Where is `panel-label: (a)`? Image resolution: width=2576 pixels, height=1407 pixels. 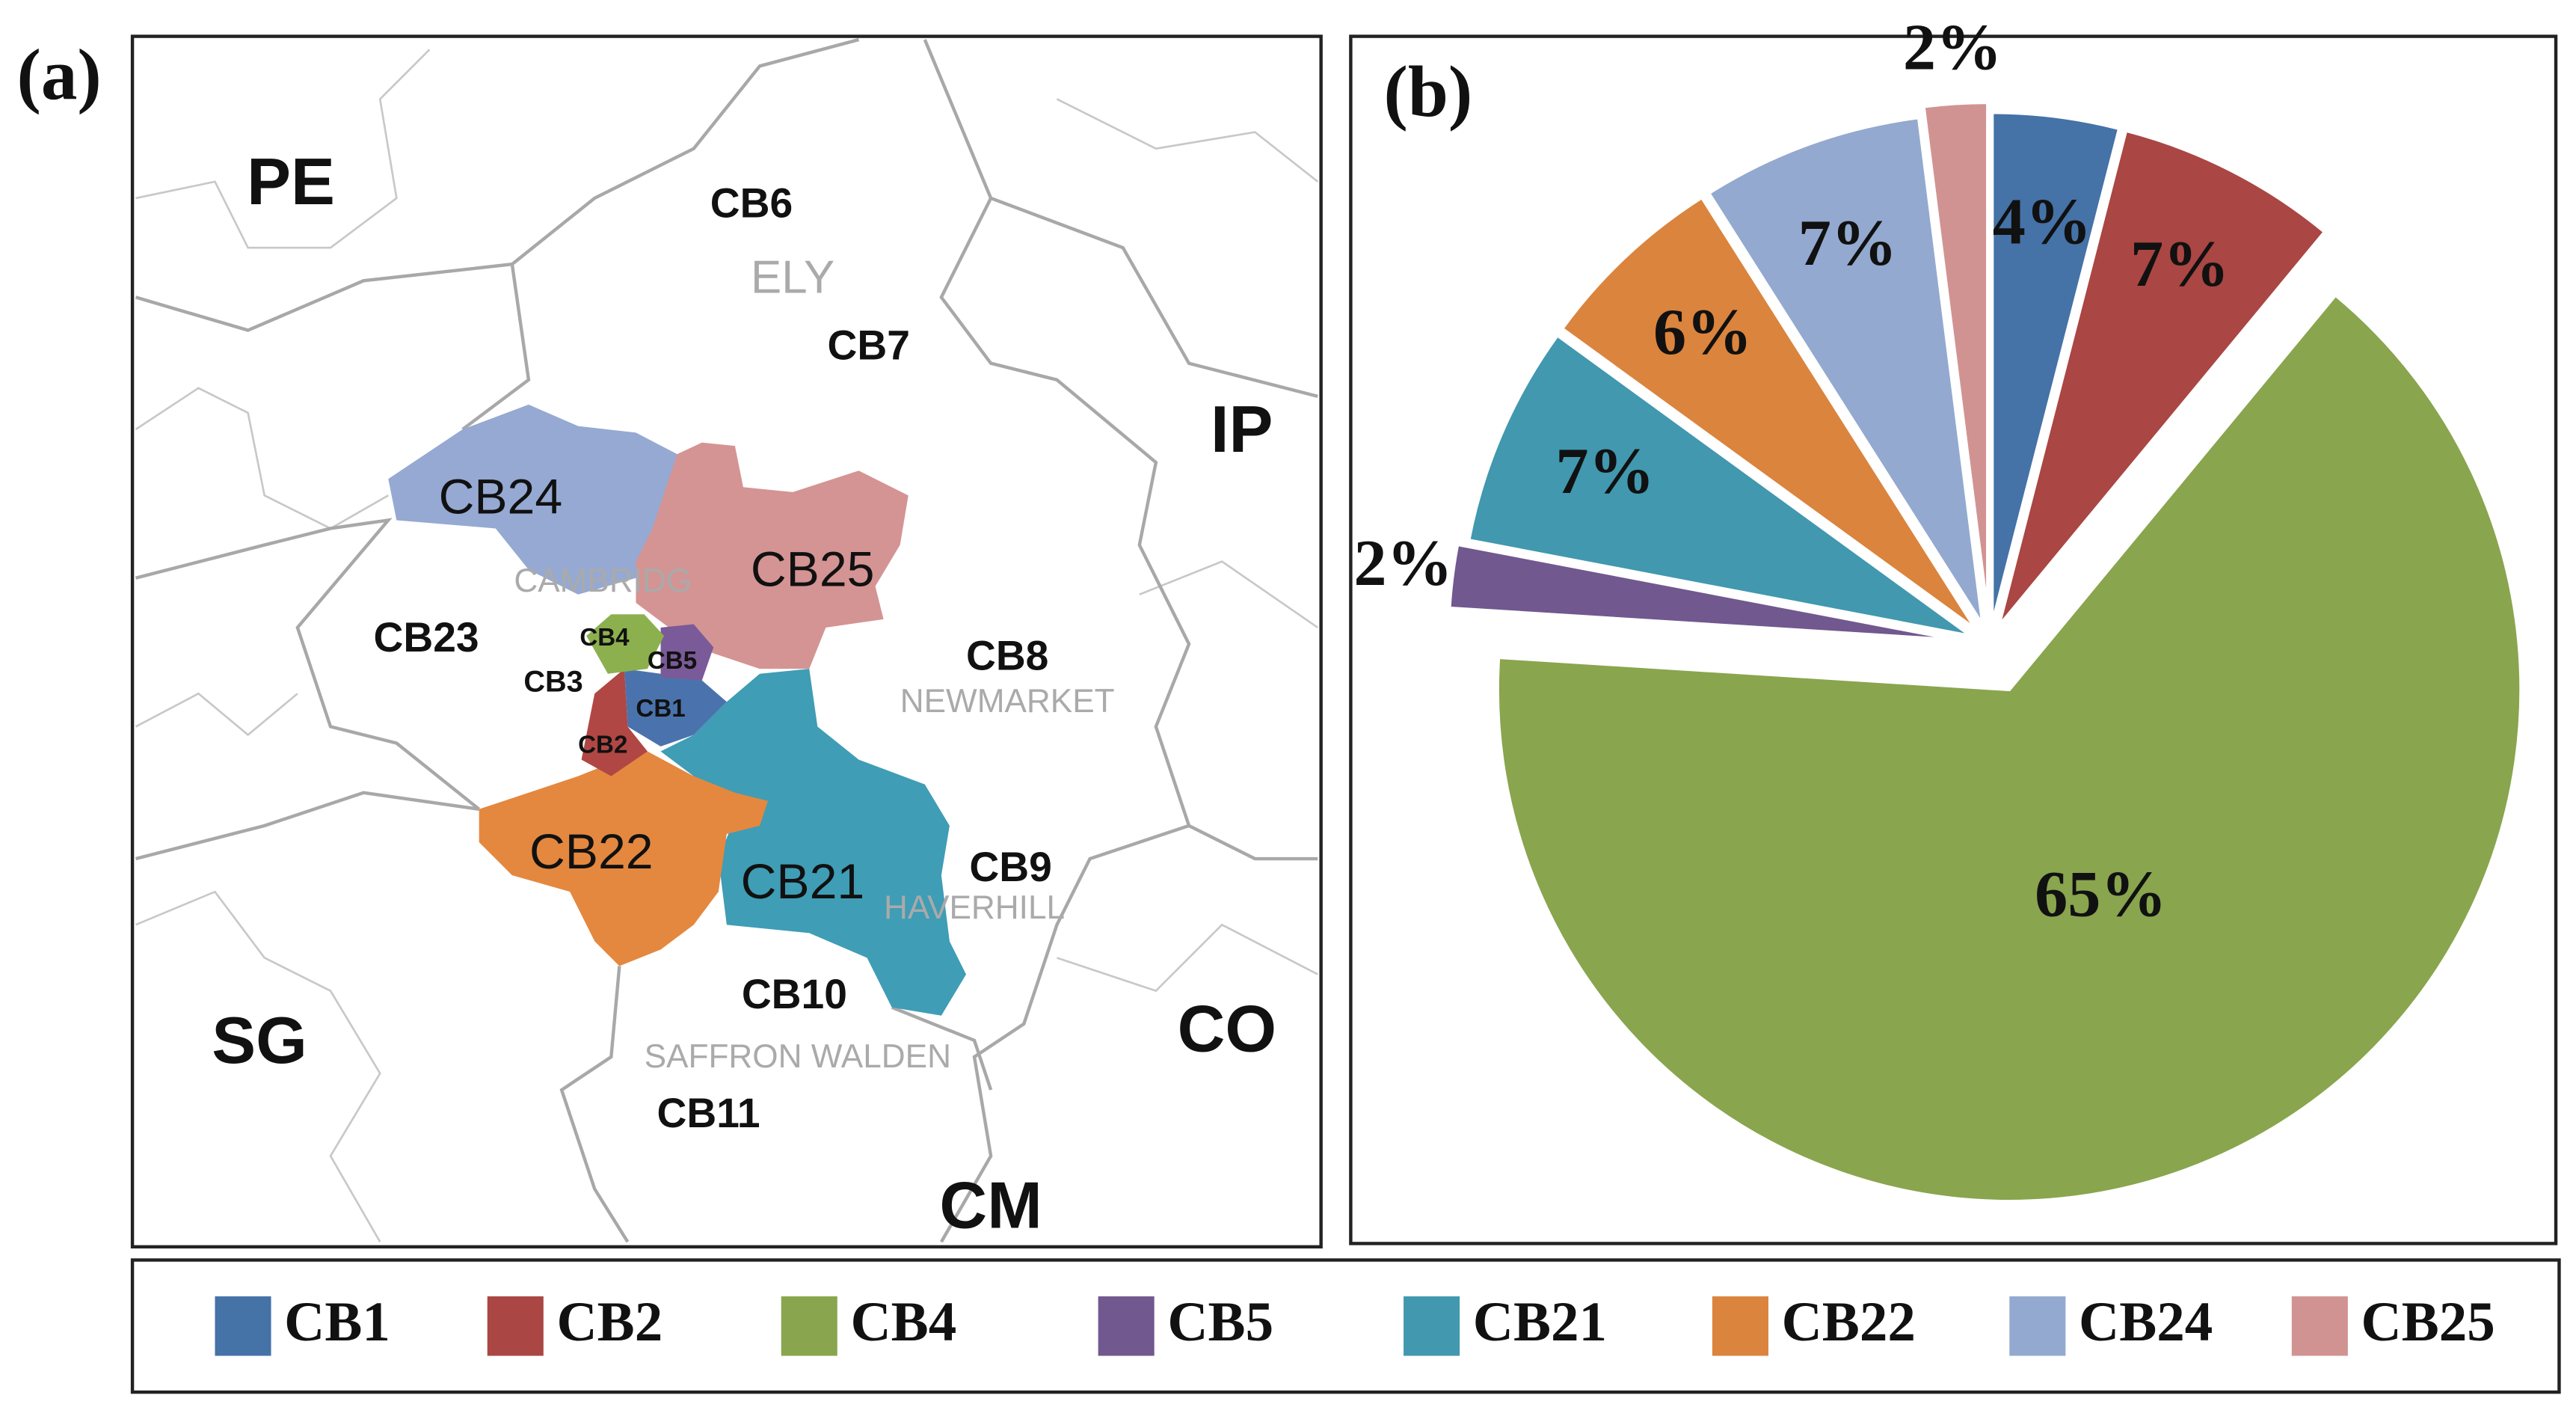
panel-label: (a) is located at coordinates (59, 75).